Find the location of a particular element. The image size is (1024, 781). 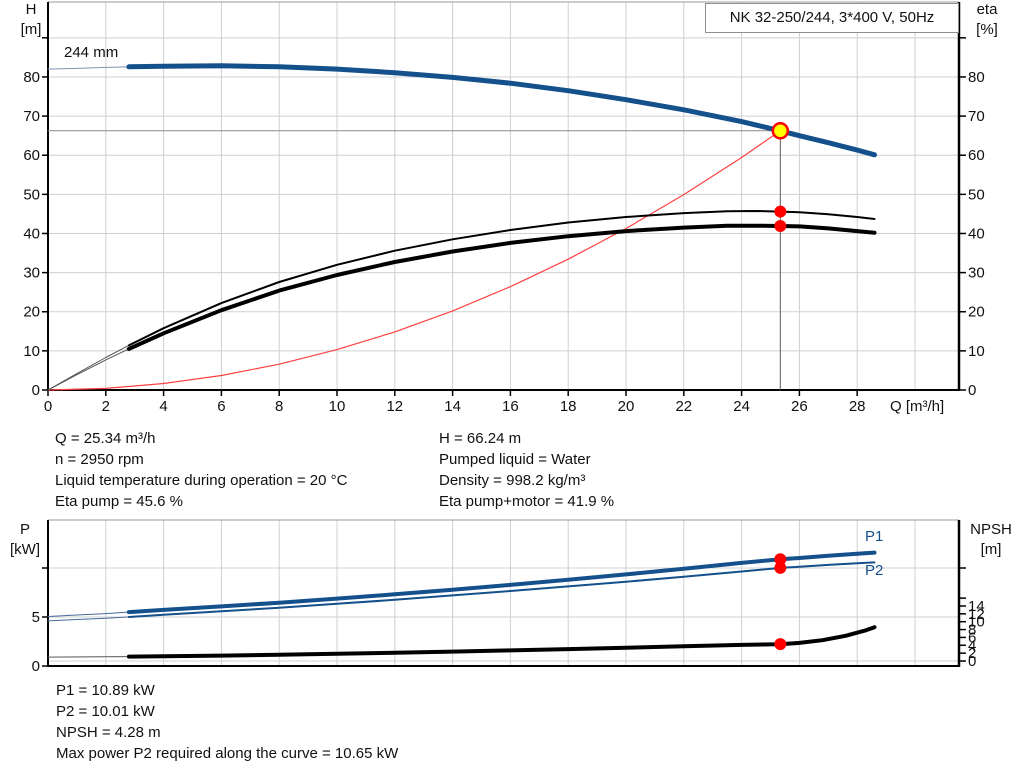

q-axis-label: Q [m³/h] is located at coordinates (917, 406).